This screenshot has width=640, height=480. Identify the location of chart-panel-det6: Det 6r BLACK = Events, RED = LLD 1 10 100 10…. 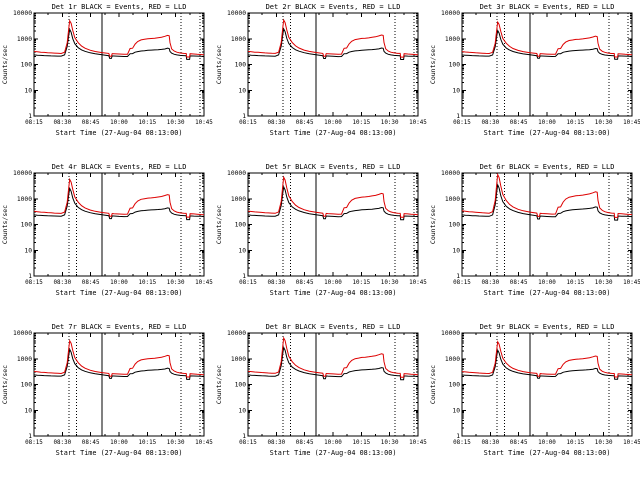
(534, 240).